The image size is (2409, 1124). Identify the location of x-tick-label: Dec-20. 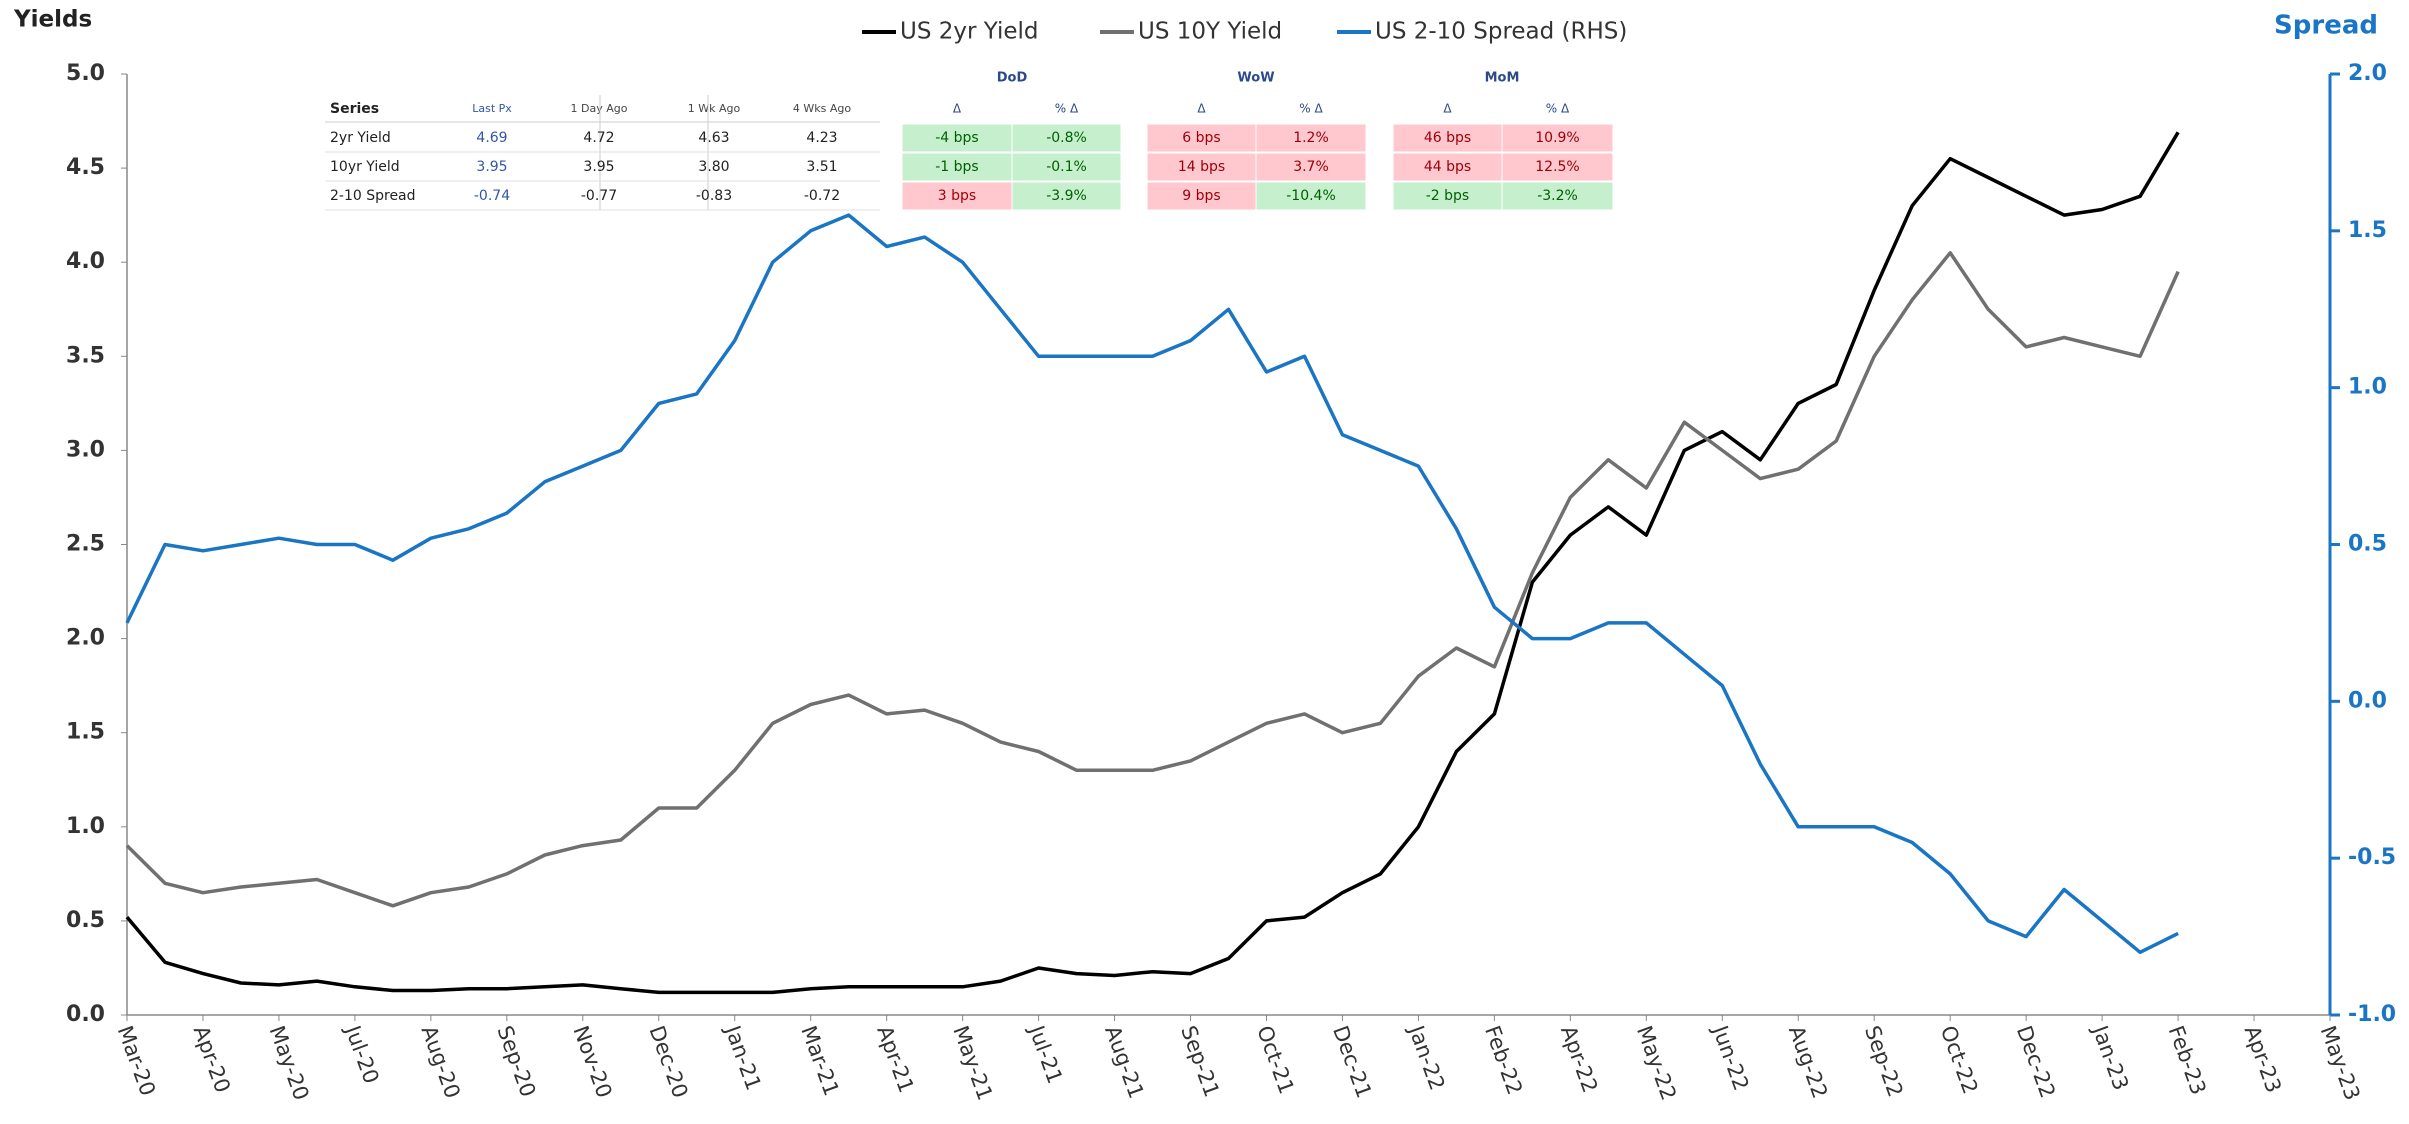
(668, 1062).